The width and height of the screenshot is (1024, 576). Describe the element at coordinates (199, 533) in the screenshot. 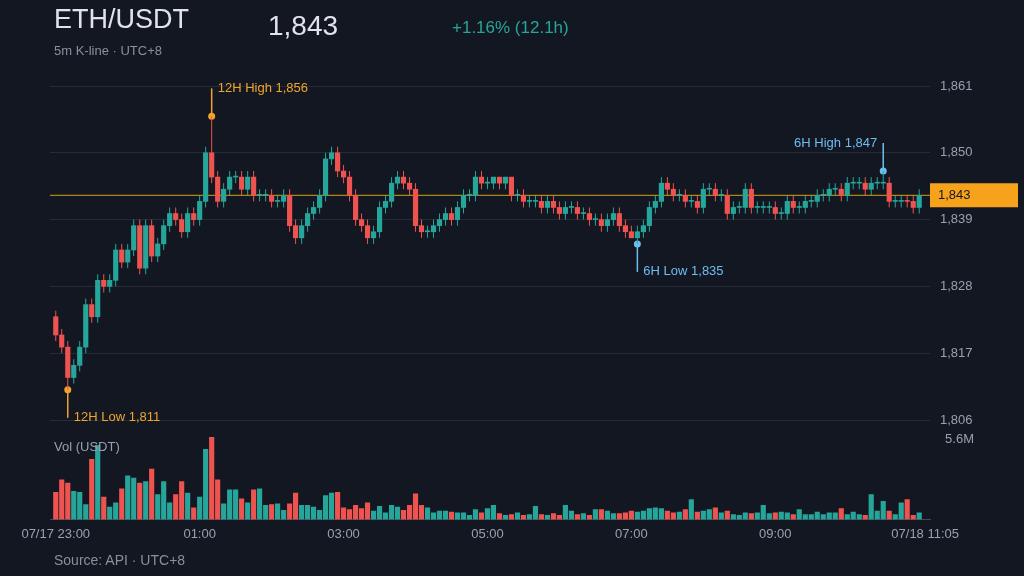

I see `x-tick-label: 01:00` at that location.